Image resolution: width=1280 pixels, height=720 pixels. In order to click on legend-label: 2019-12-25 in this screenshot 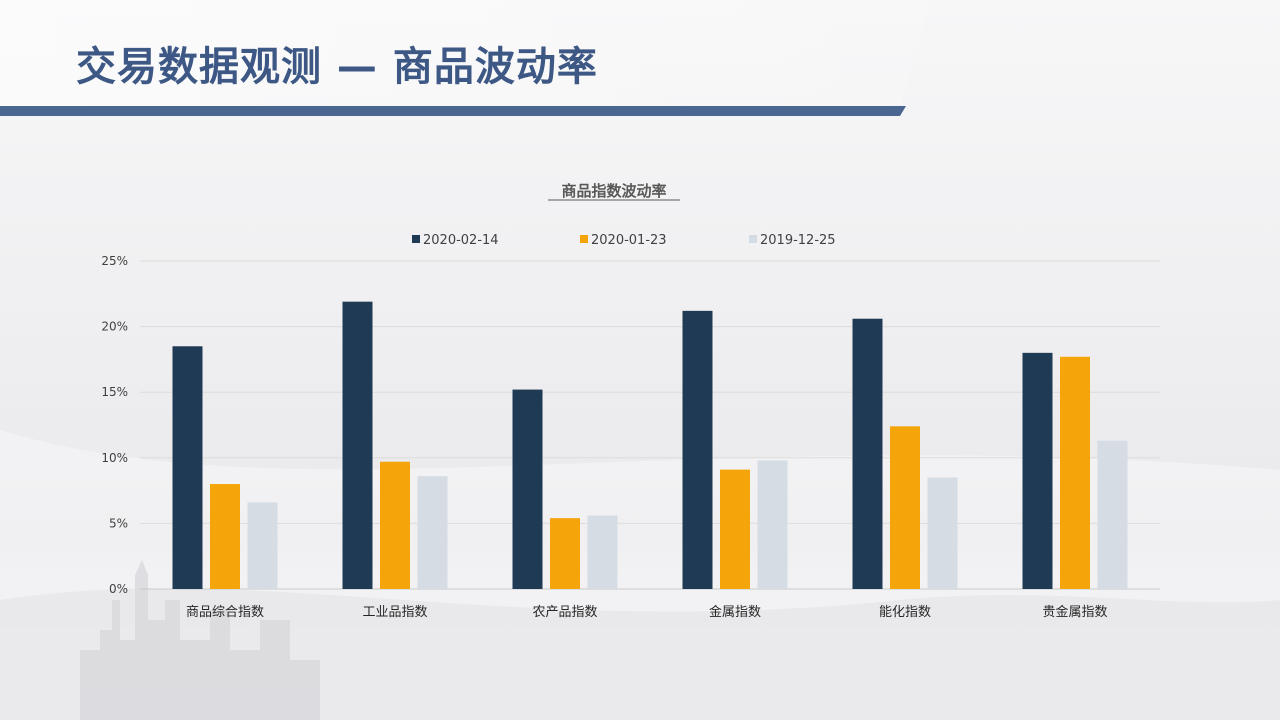, I will do `click(798, 240)`.